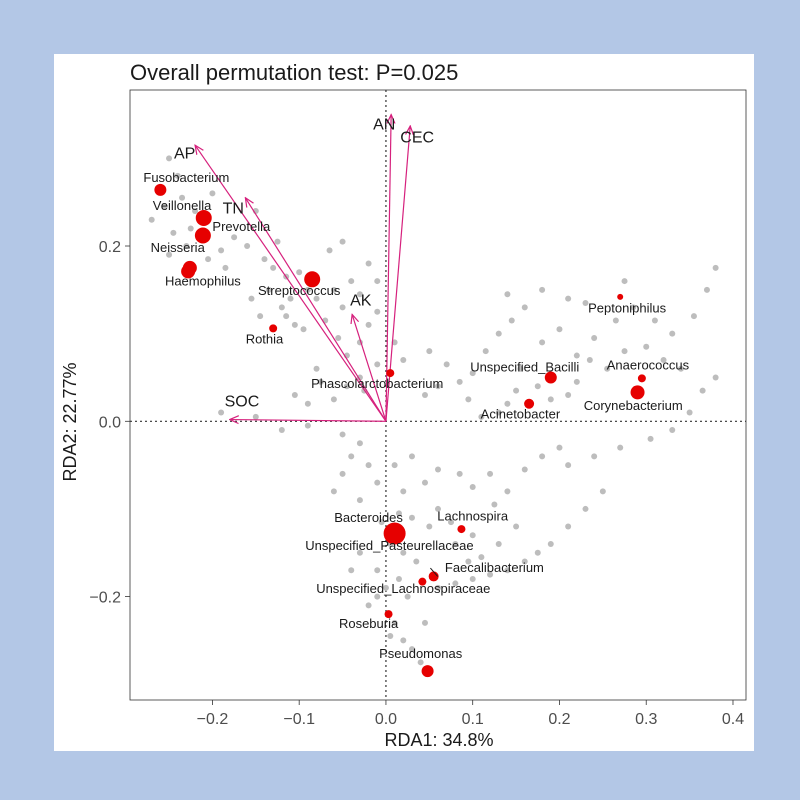 The width and height of the screenshot is (800, 800). Describe the element at coordinates (316, 310) in the screenshot. I see `env-arrow-tn` at that location.